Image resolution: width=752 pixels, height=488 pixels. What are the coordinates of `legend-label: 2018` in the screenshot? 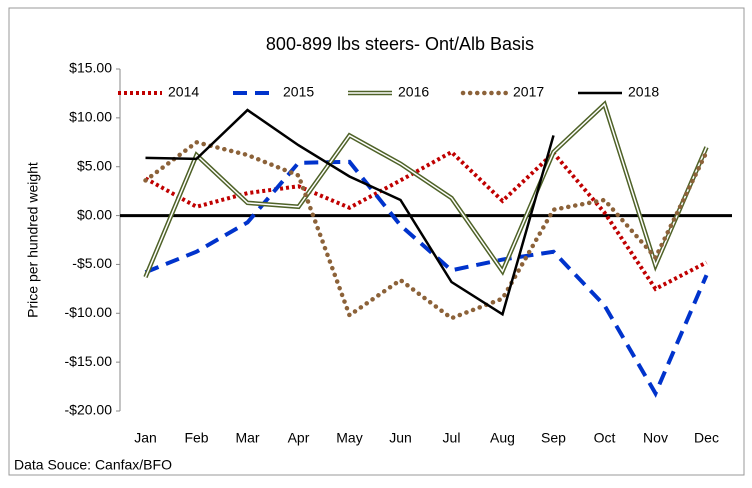 It's located at (643, 92).